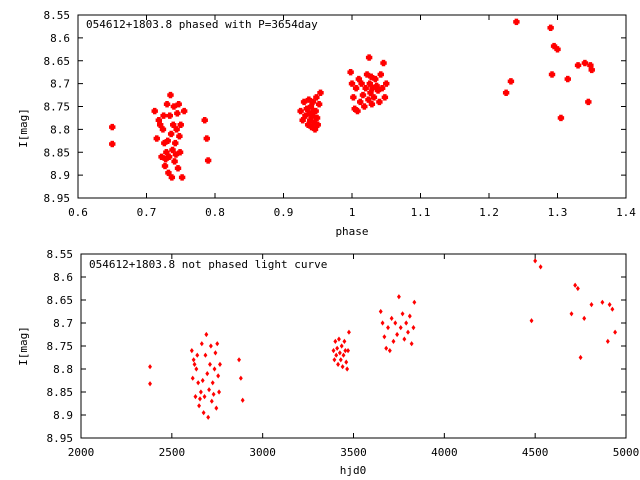  I want to click on x-axis-label: phase, so click(351, 231).